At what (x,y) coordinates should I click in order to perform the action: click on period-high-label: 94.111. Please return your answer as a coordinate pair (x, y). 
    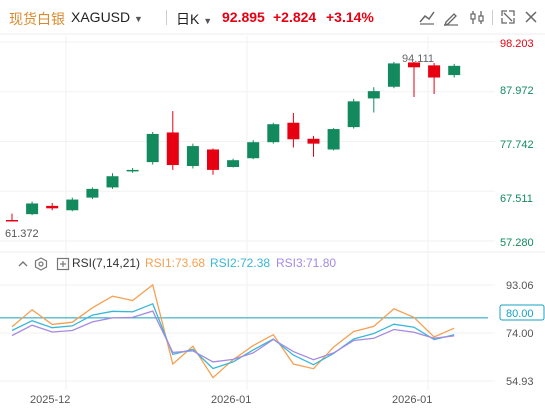
    Looking at the image, I should click on (418, 59).